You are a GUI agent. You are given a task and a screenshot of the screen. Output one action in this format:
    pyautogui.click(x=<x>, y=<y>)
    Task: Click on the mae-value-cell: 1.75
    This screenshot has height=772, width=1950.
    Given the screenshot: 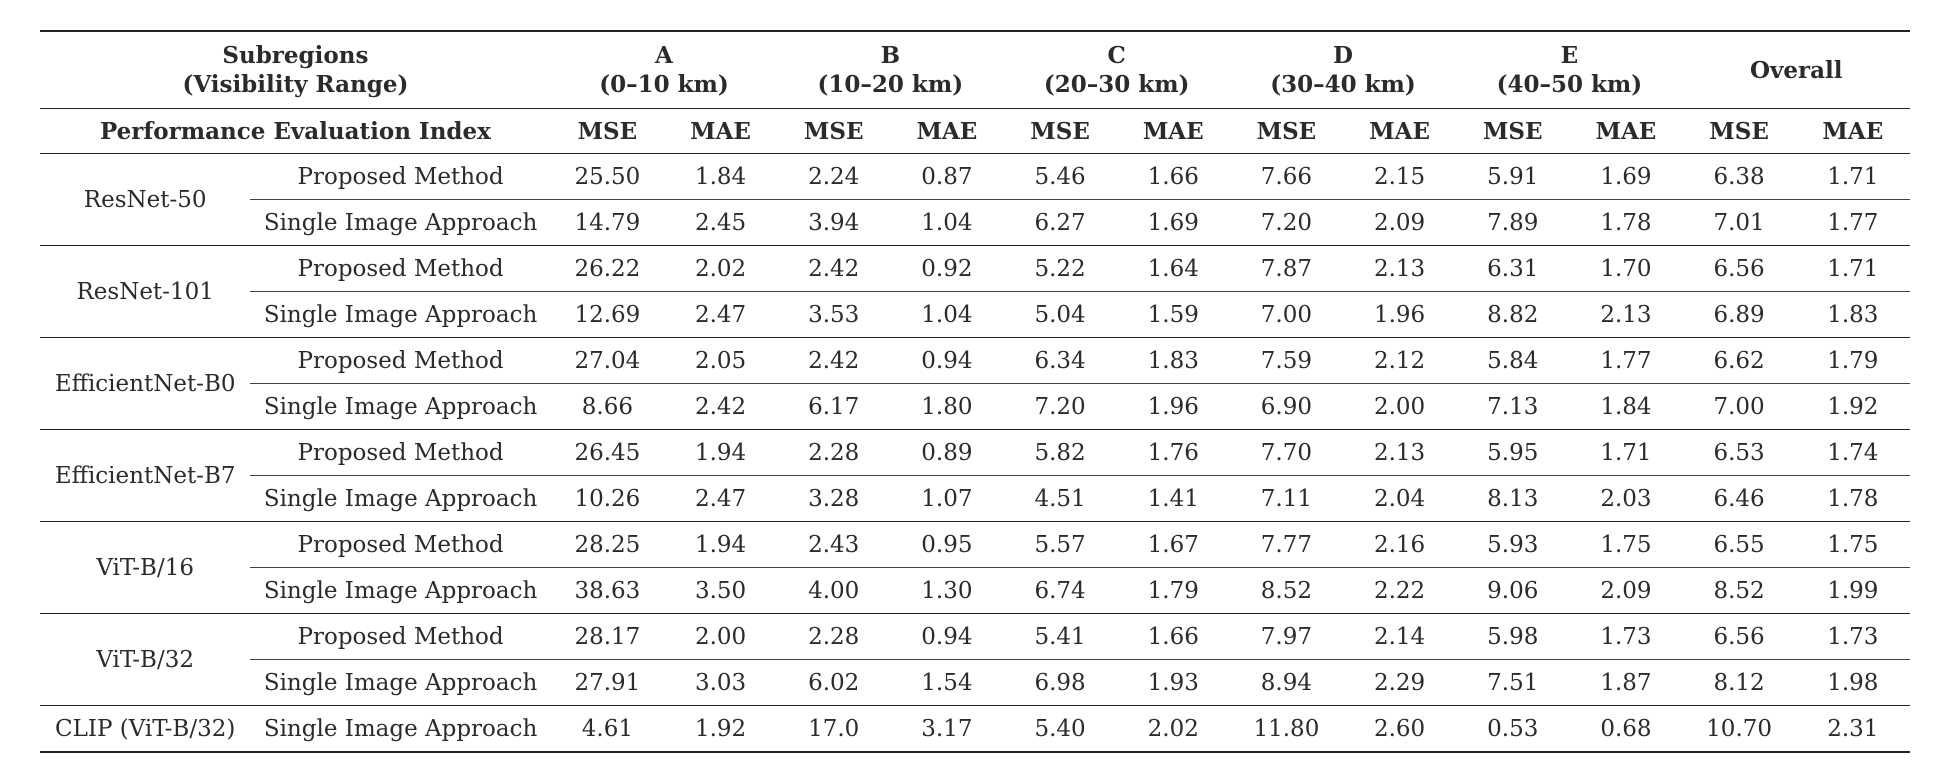 What is the action you would take?
    pyautogui.click(x=1853, y=544)
    